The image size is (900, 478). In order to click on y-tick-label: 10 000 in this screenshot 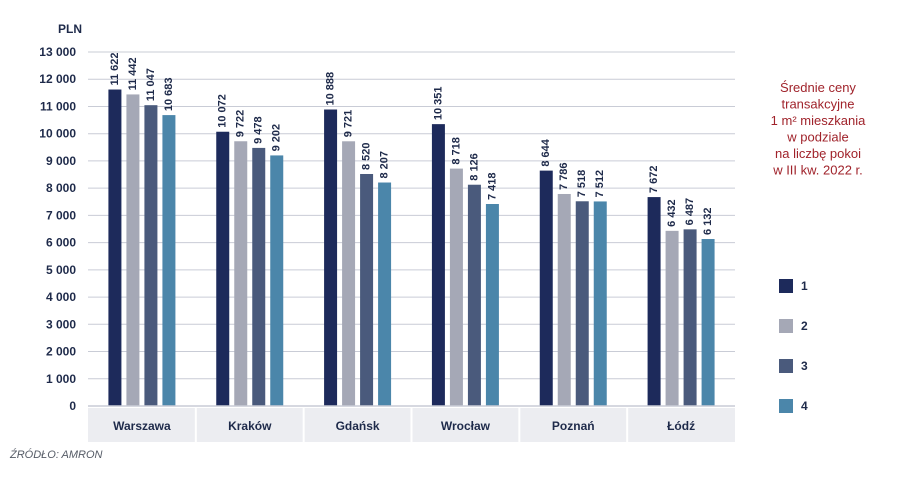, I will do `click(57, 134)`.